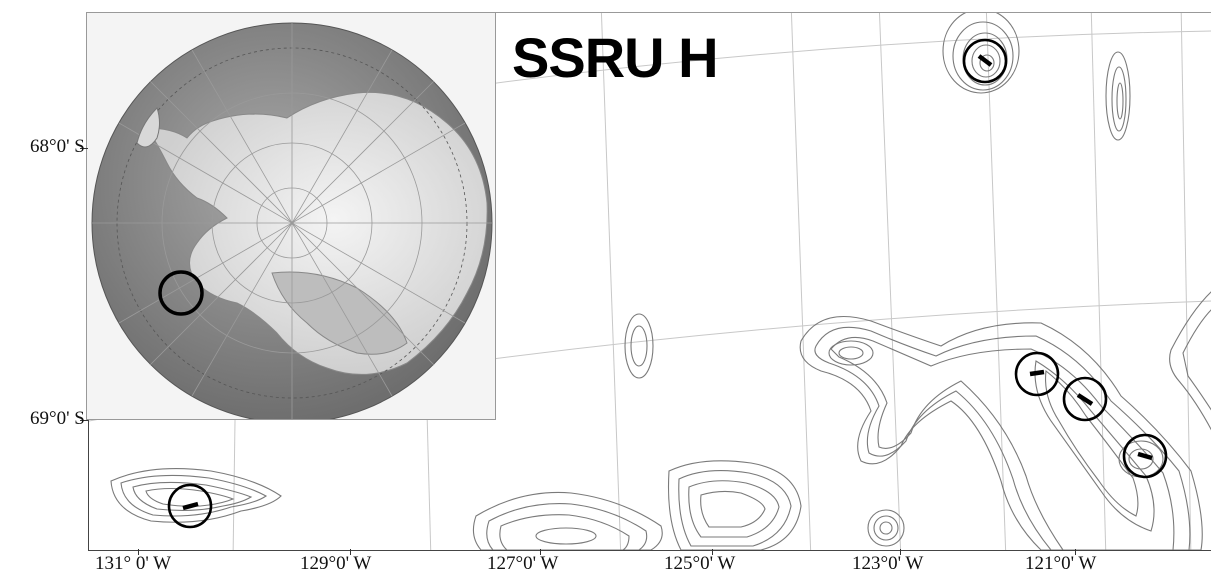 The image size is (1211, 577). What do you see at coordinates (57, 146) in the screenshot?
I see `lat-label-68s: 68°0' S` at bounding box center [57, 146].